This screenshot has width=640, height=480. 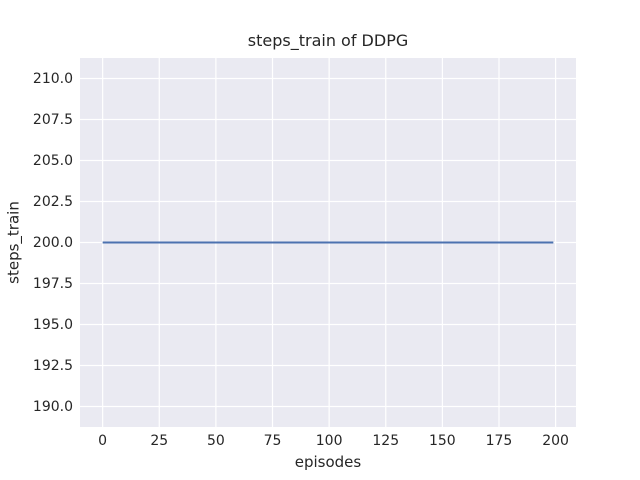 I want to click on x-tick-label: 200, so click(x=555, y=441).